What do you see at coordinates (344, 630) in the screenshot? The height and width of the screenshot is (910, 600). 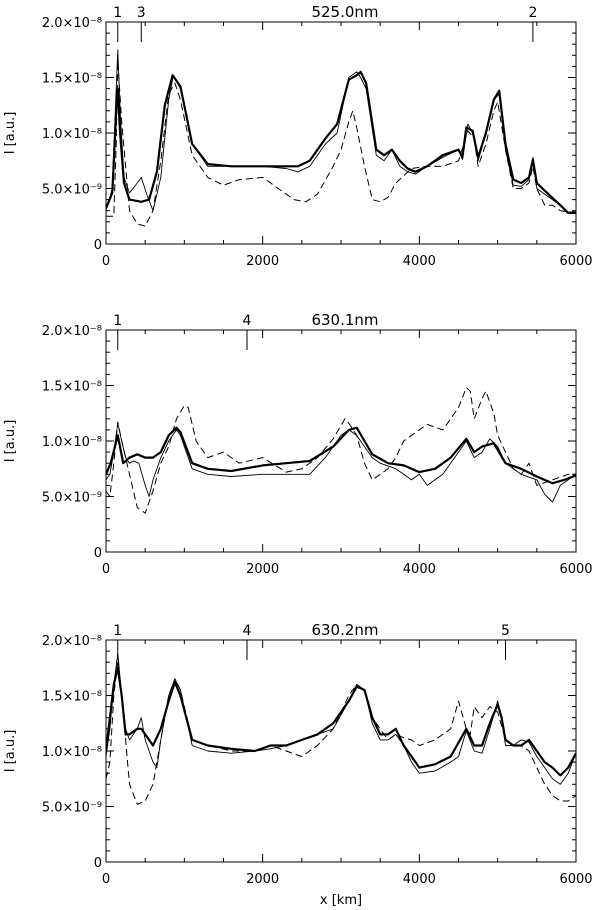 I see `panel-title: 630.2nm` at bounding box center [344, 630].